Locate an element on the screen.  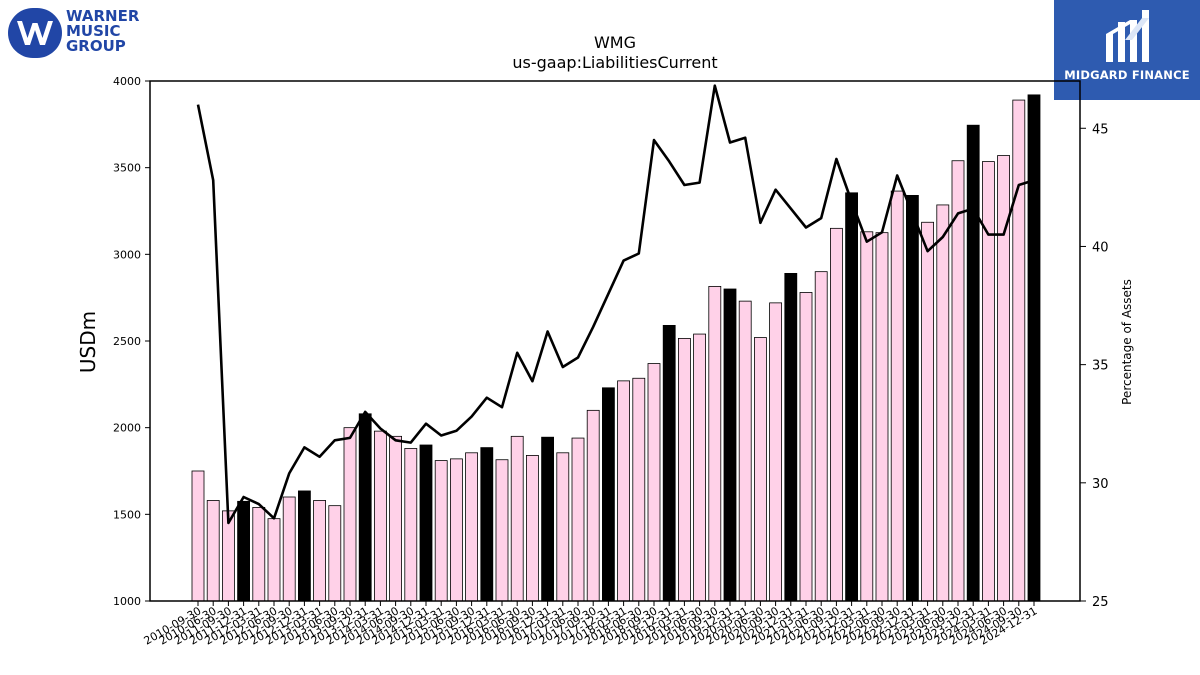
chart-subtitle: us-gaap:LiabilitiesCurrent is located at coordinates (614, 62).